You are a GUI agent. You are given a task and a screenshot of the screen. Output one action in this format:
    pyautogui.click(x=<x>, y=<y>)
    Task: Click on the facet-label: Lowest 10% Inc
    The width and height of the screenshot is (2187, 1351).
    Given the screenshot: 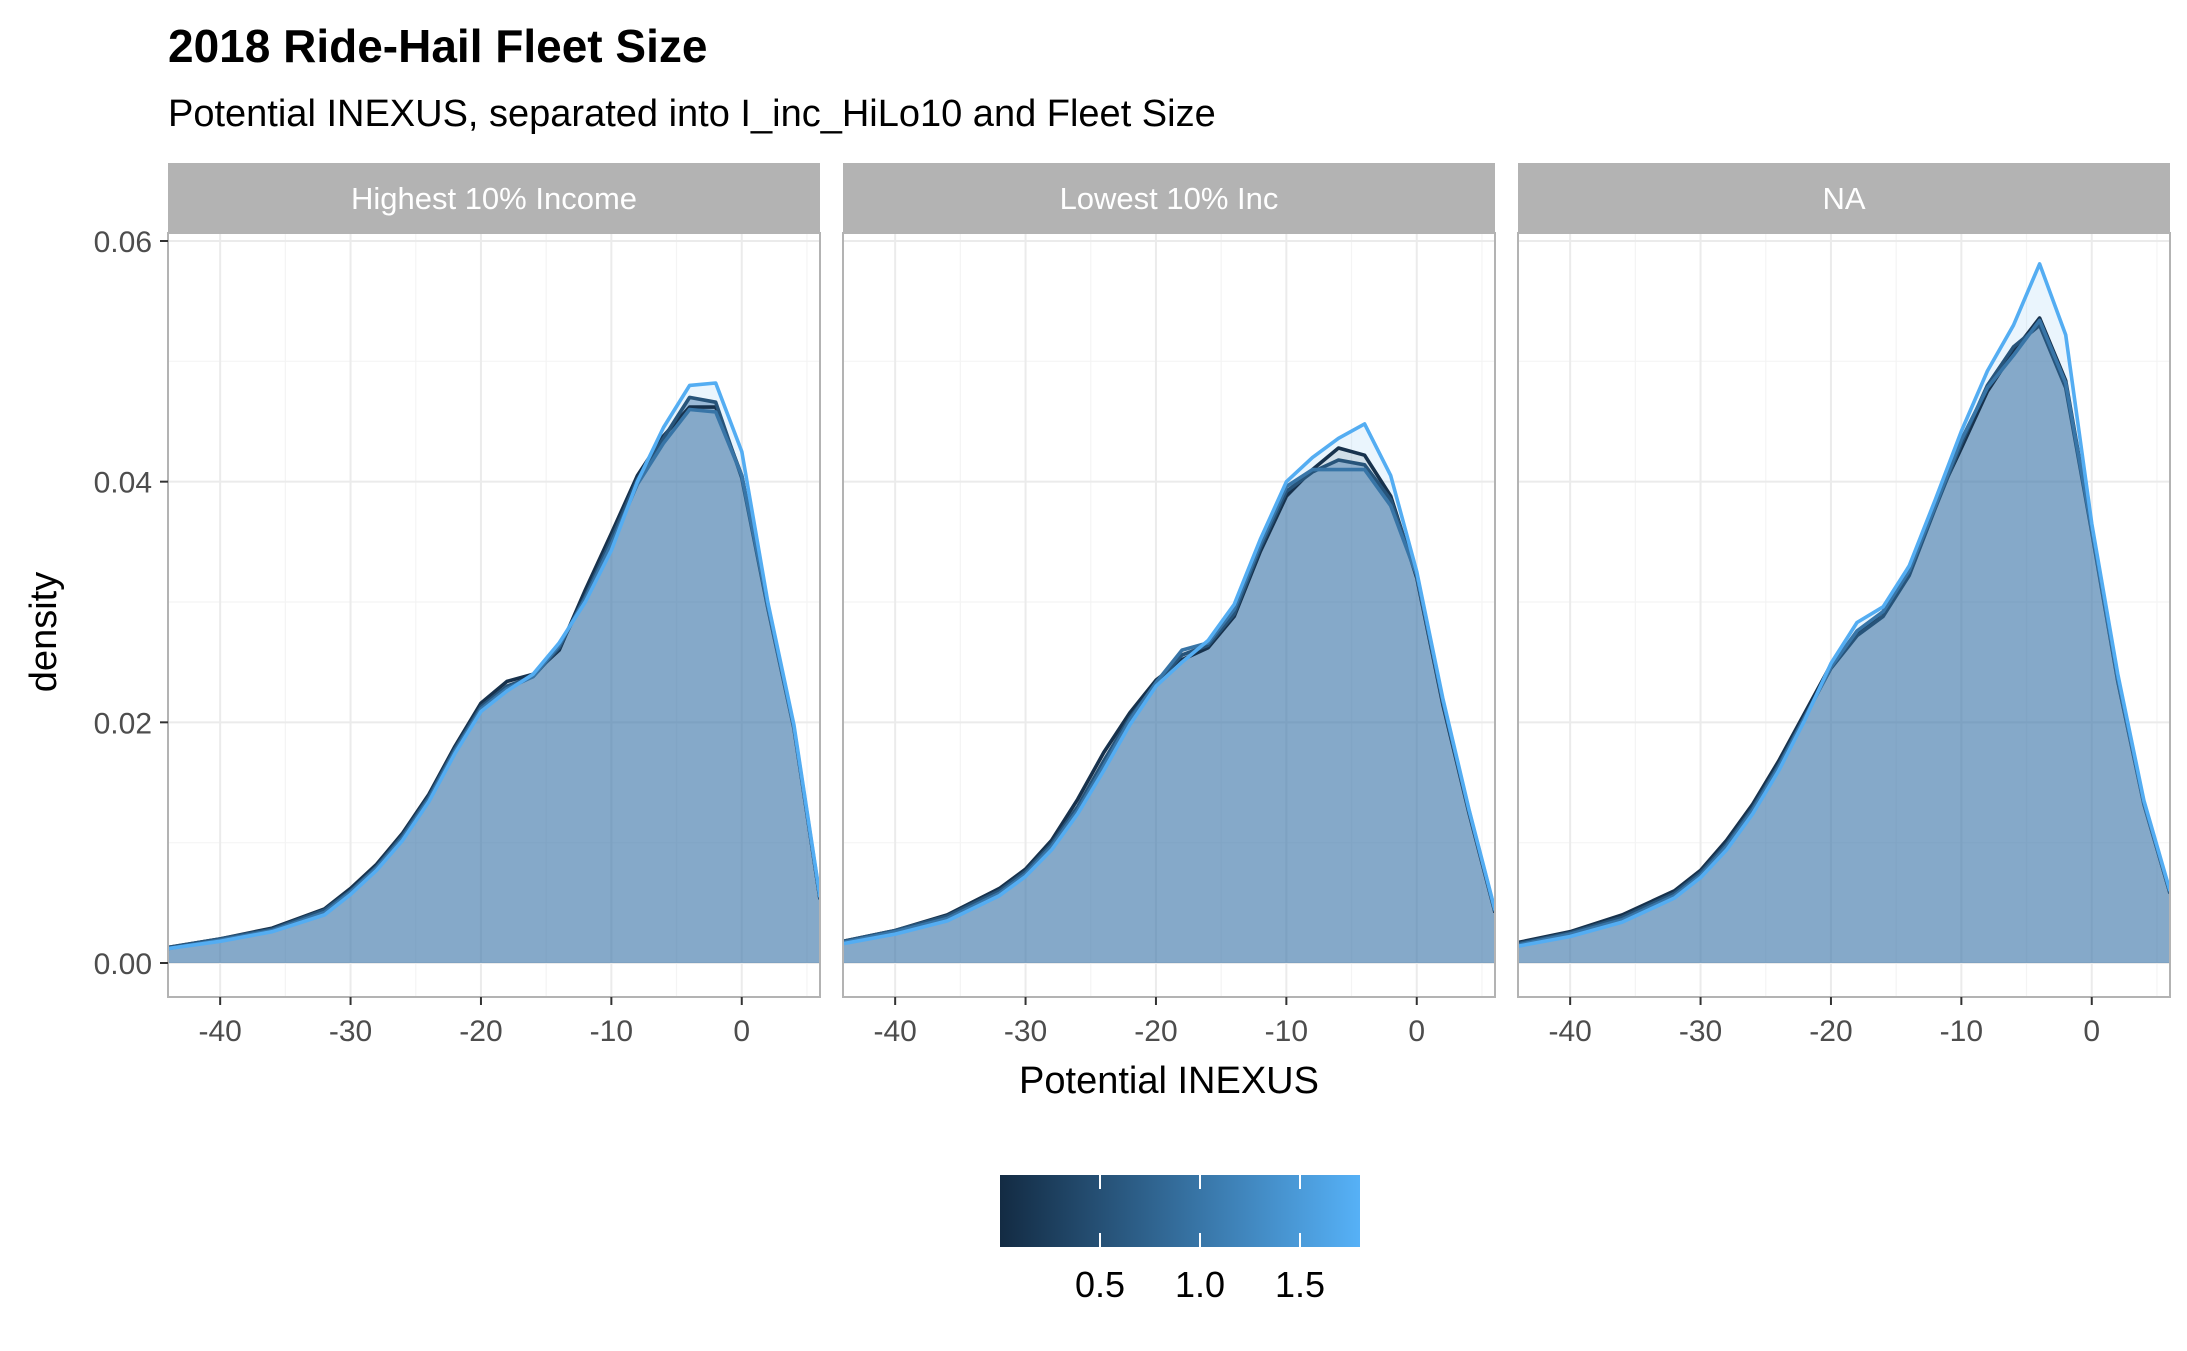 What is the action you would take?
    pyautogui.click(x=1169, y=198)
    